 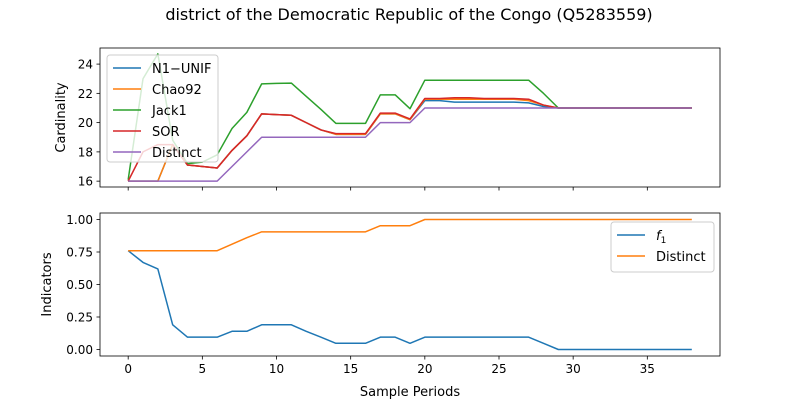 I want to click on legend-label: f1, so click(x=661, y=237).